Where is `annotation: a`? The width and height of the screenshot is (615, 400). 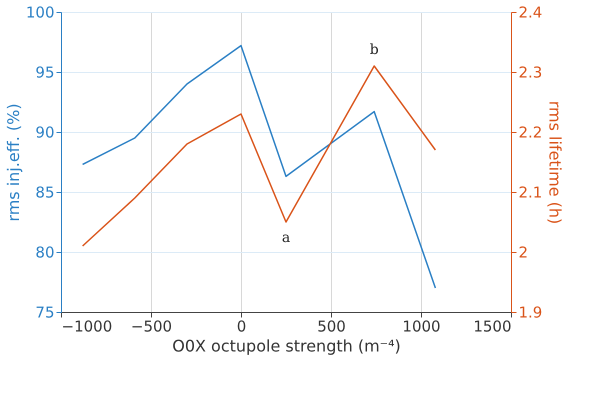 annotation: a is located at coordinates (286, 238).